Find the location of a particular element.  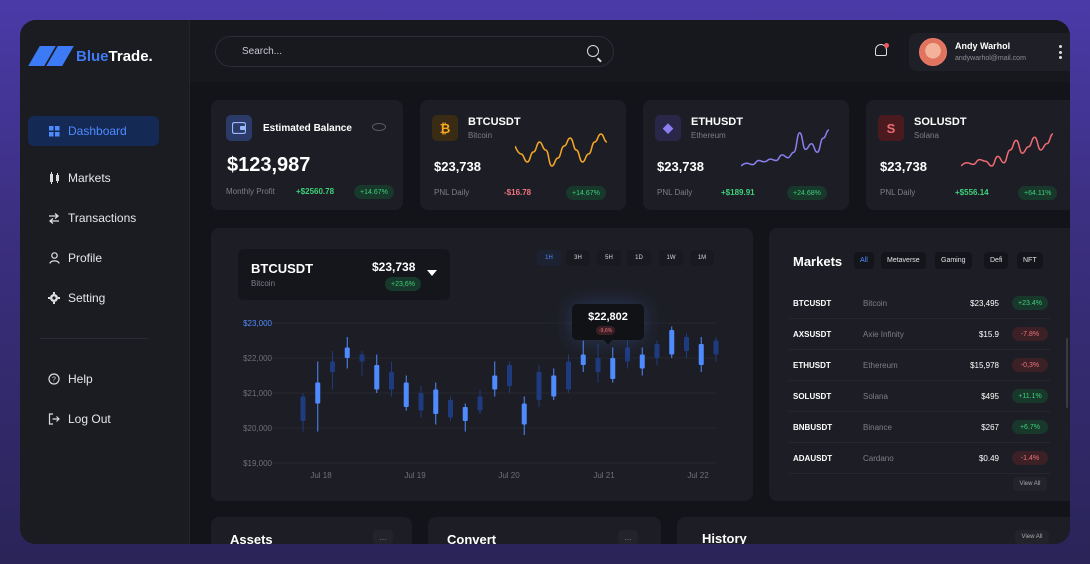

notification-bell-icon is located at coordinates (881, 51).